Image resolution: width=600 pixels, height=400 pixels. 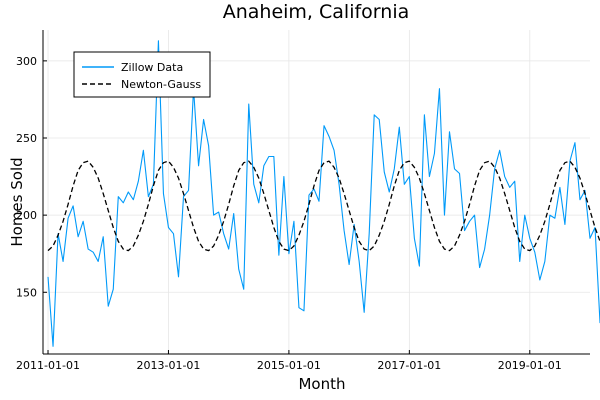 I want to click on x-axis-title: Month, so click(x=321, y=384).